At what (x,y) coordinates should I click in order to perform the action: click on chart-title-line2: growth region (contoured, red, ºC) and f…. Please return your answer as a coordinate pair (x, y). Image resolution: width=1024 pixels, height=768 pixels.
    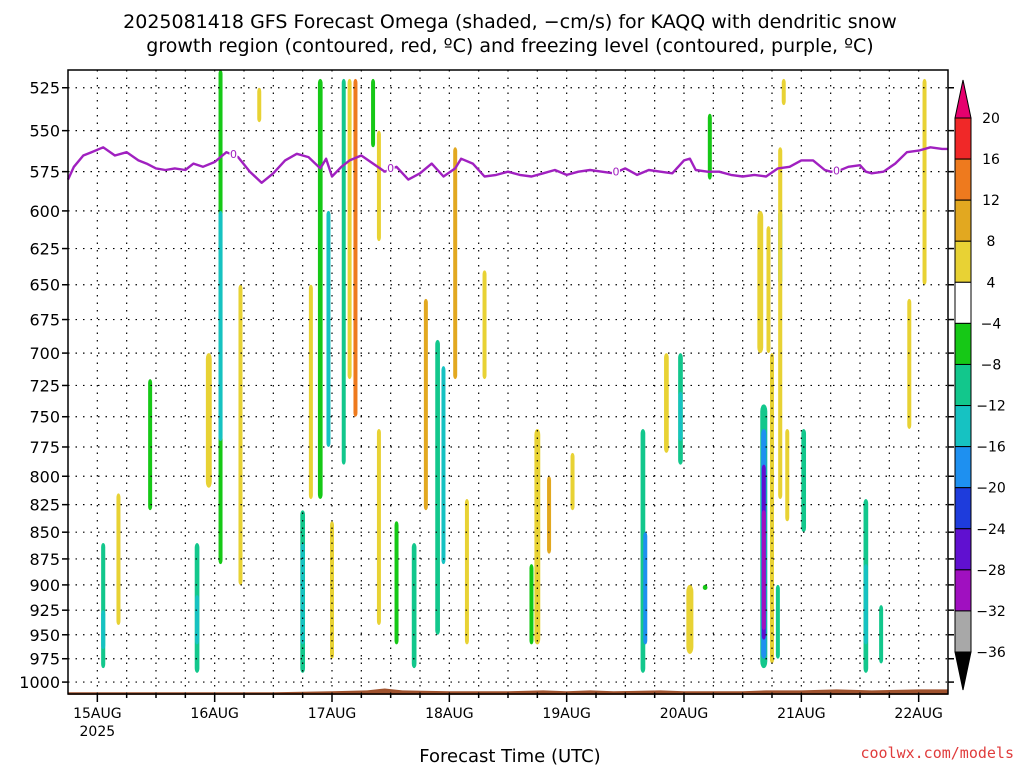
    Looking at the image, I should click on (509, 46).